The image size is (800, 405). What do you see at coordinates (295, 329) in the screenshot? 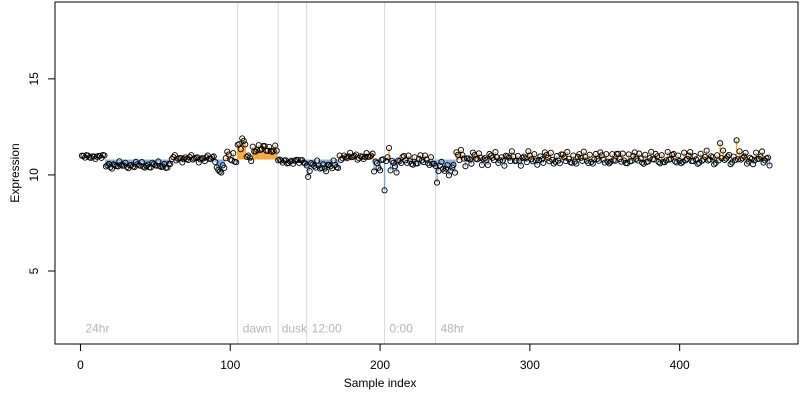
I see `period-label: dusk` at bounding box center [295, 329].